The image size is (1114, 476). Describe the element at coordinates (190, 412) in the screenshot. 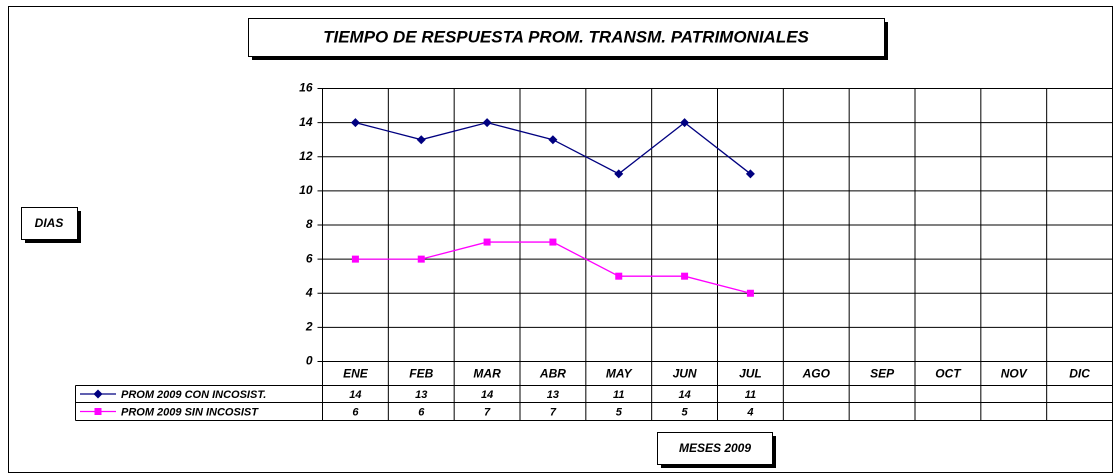

I see `legend-label: PROM 2009 SIN INCOSIST` at that location.